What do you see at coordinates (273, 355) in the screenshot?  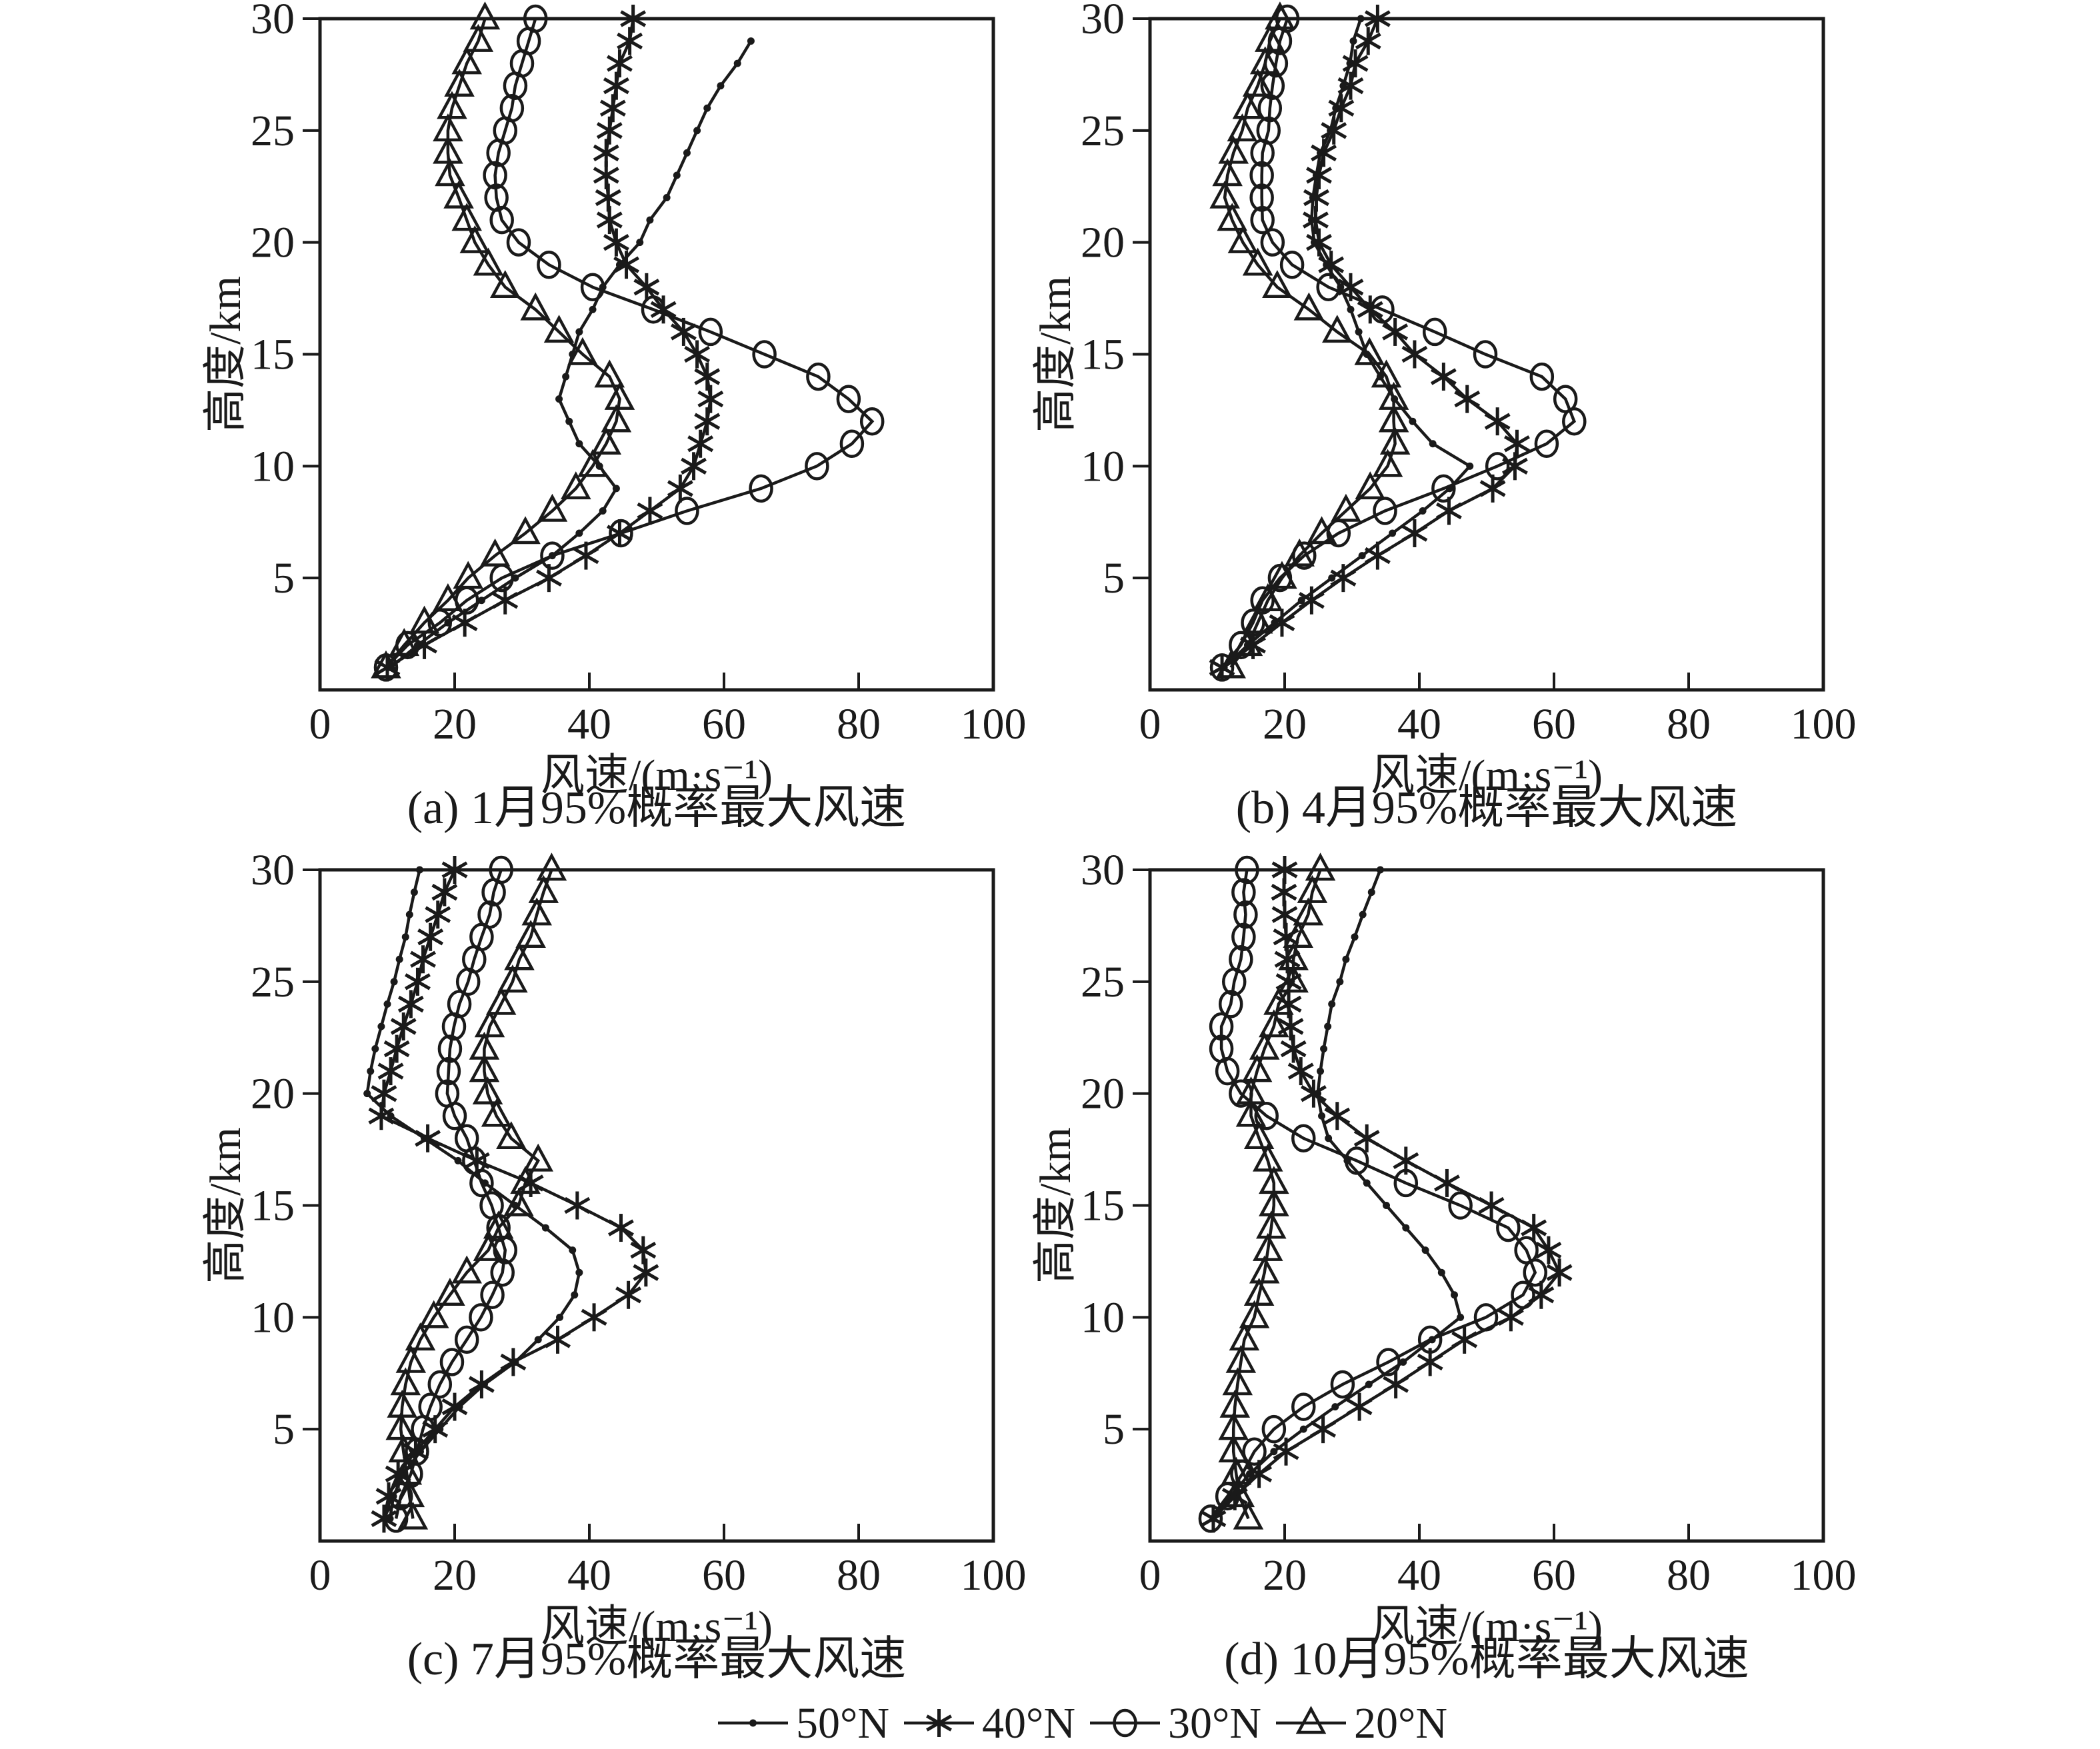 I see `y-tick-label-a: 15` at bounding box center [273, 355].